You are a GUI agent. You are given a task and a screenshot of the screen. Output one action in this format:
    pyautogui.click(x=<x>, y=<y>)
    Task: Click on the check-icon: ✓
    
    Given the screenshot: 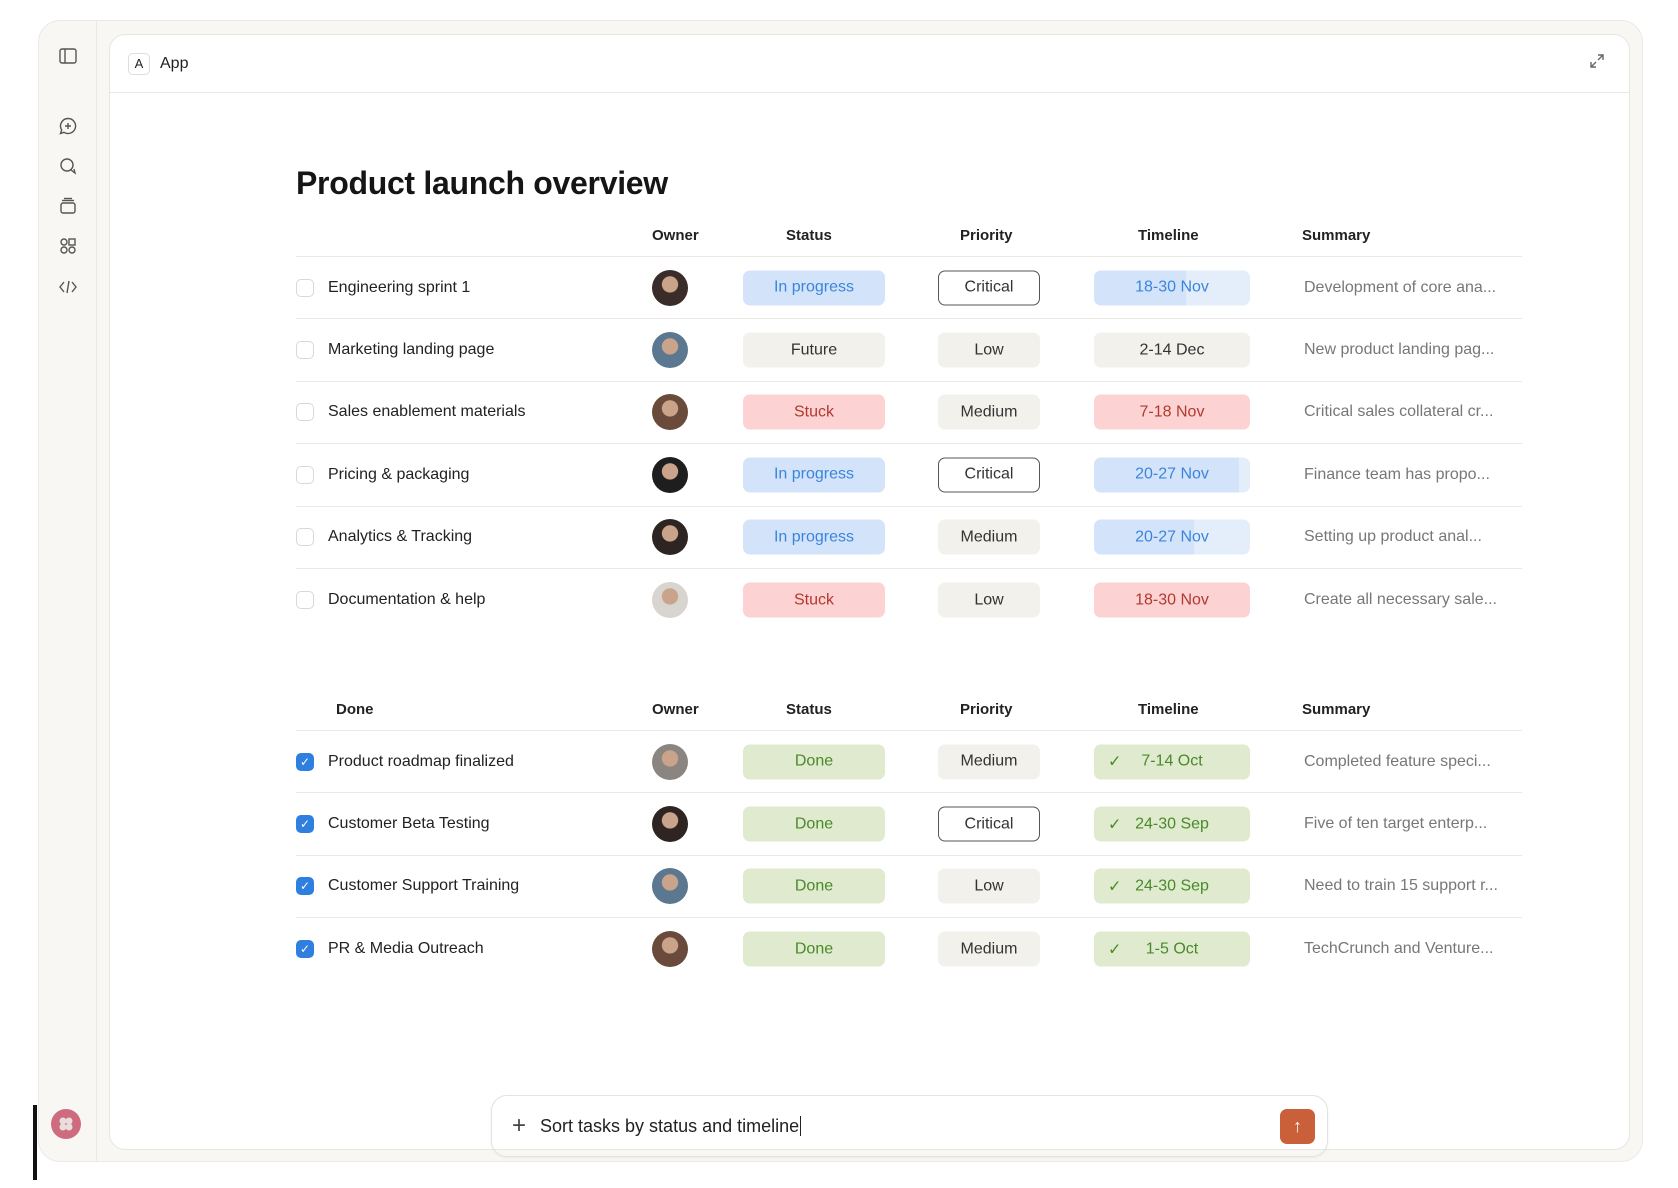 What is the action you would take?
    pyautogui.click(x=305, y=886)
    